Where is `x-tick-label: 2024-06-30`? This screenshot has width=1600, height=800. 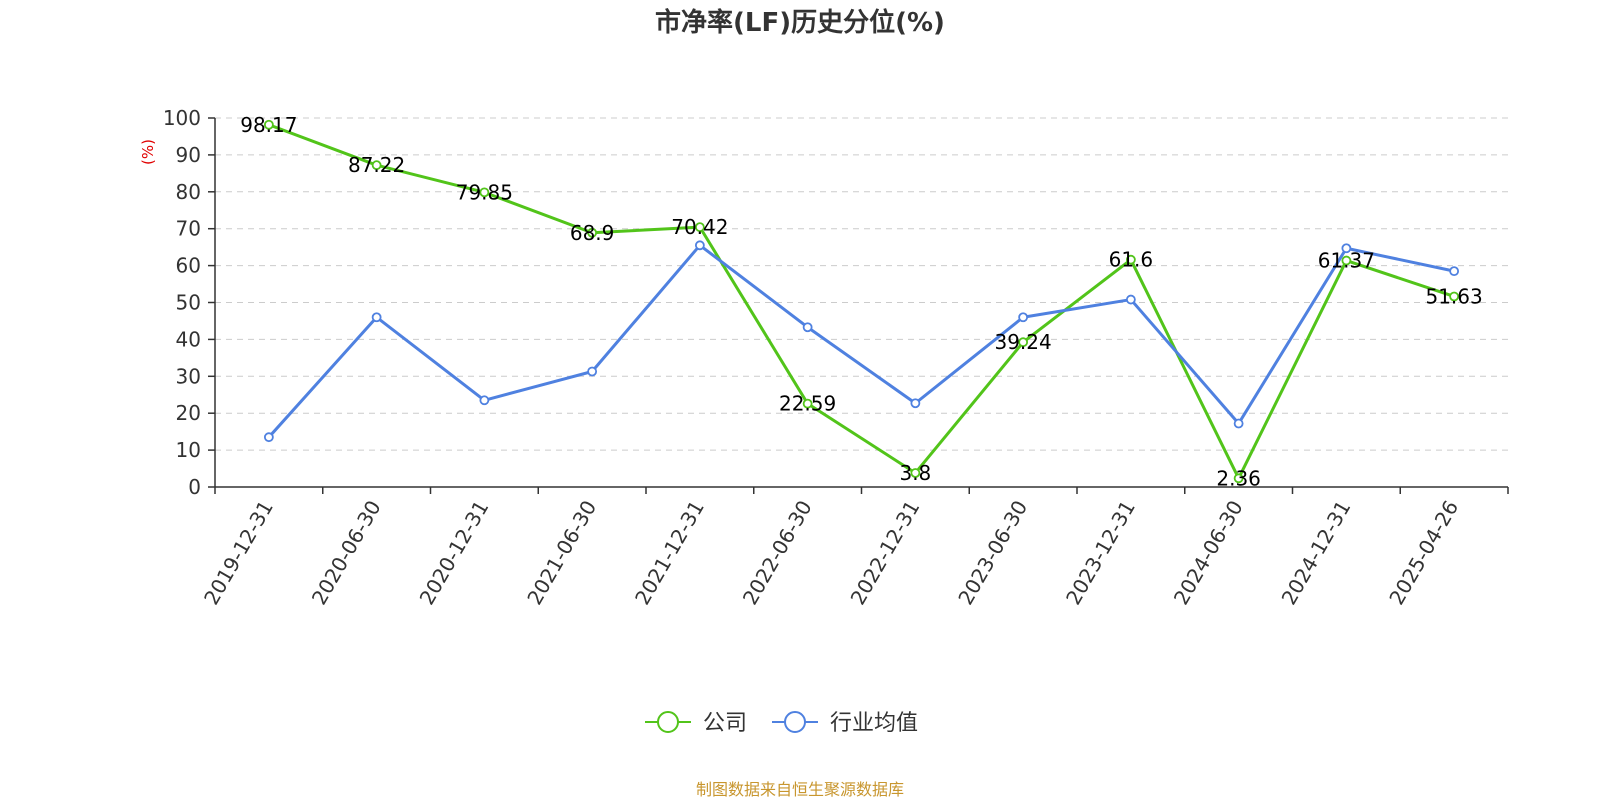
x-tick-label: 2024-06-30 is located at coordinates (1208, 552).